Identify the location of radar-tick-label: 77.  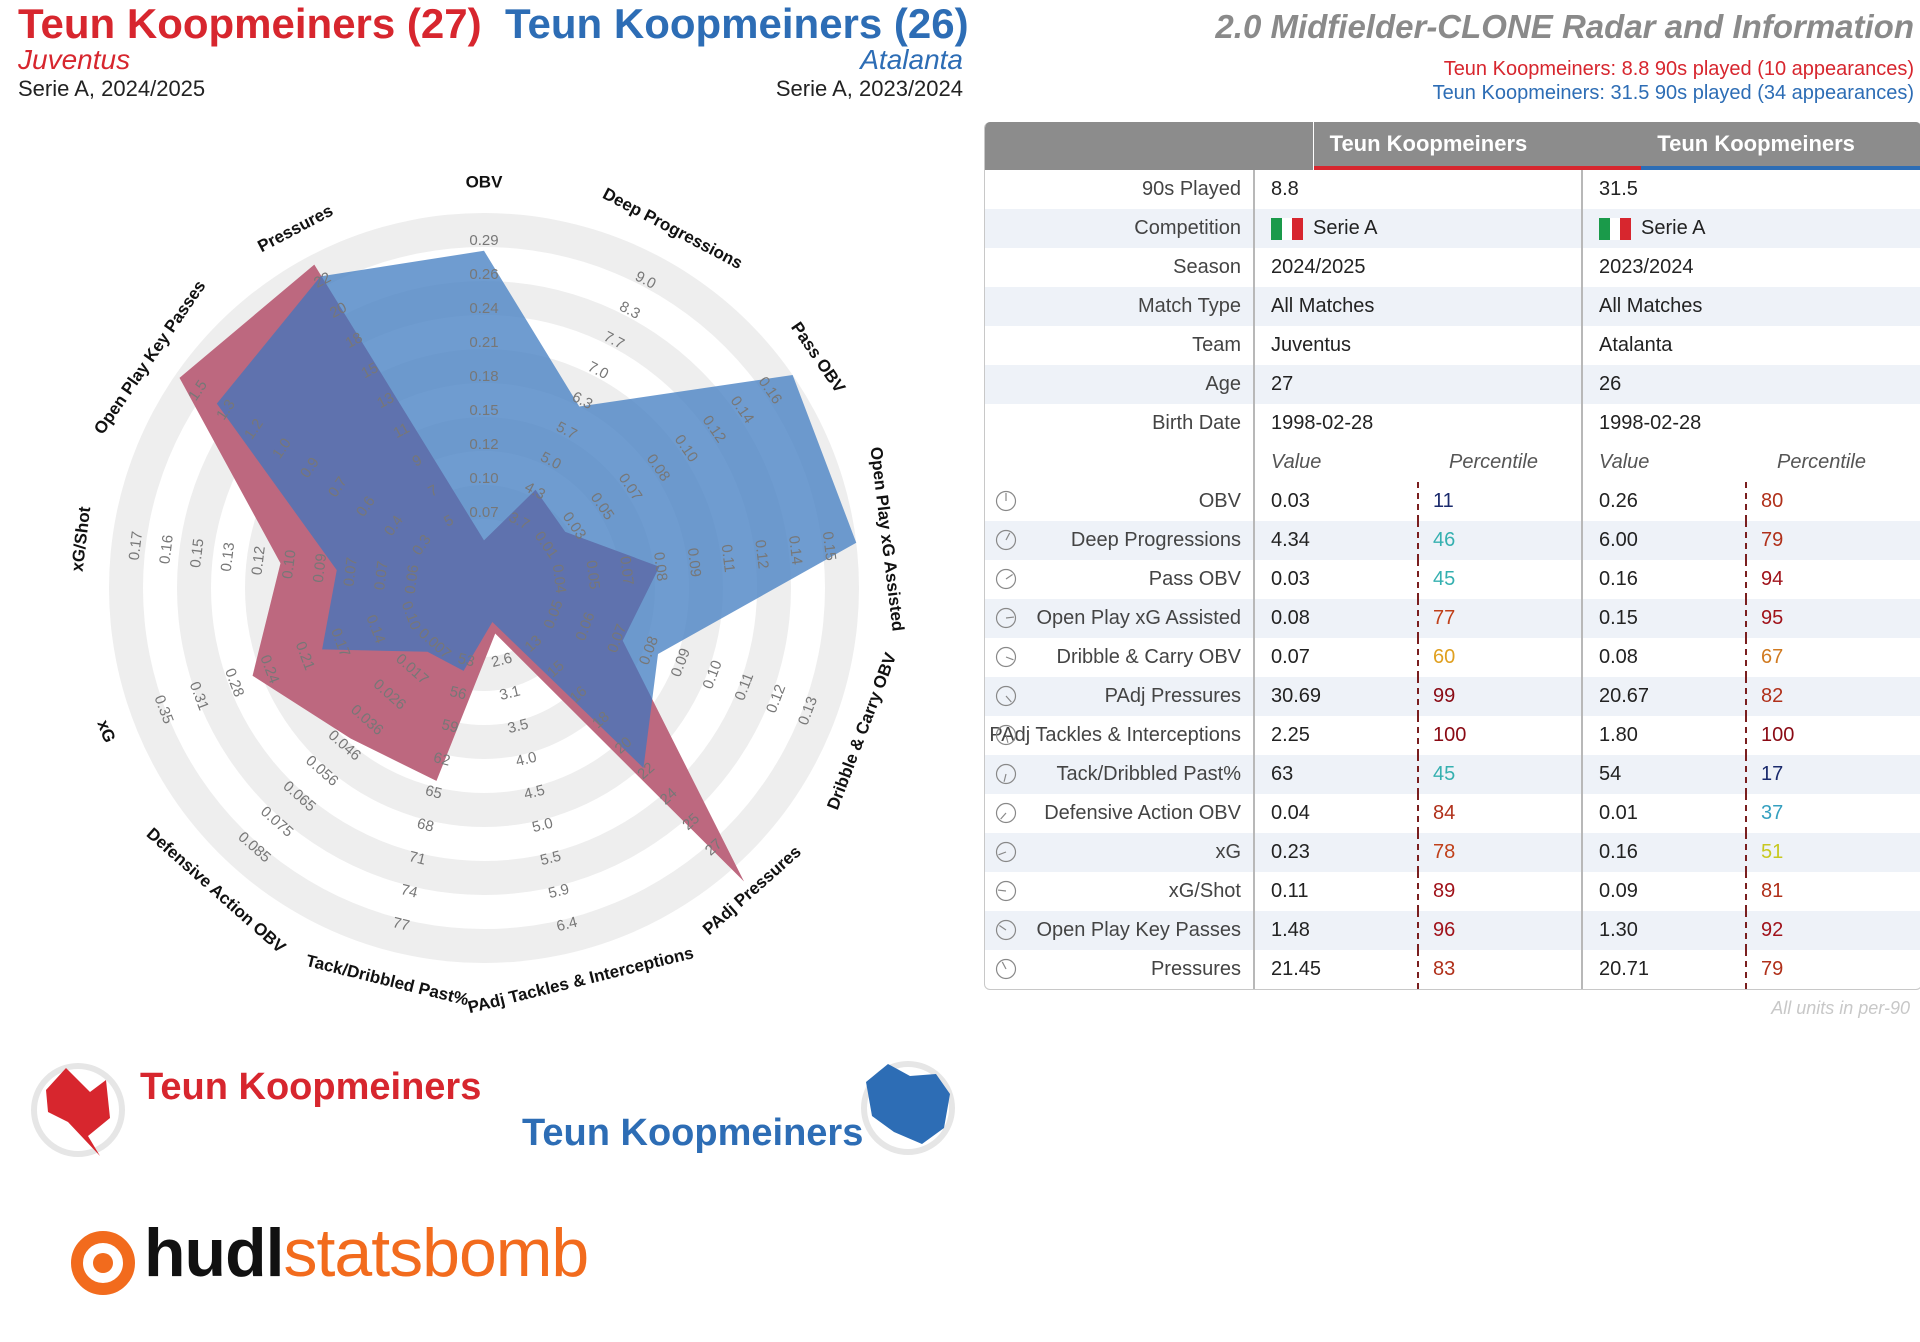
(401, 924).